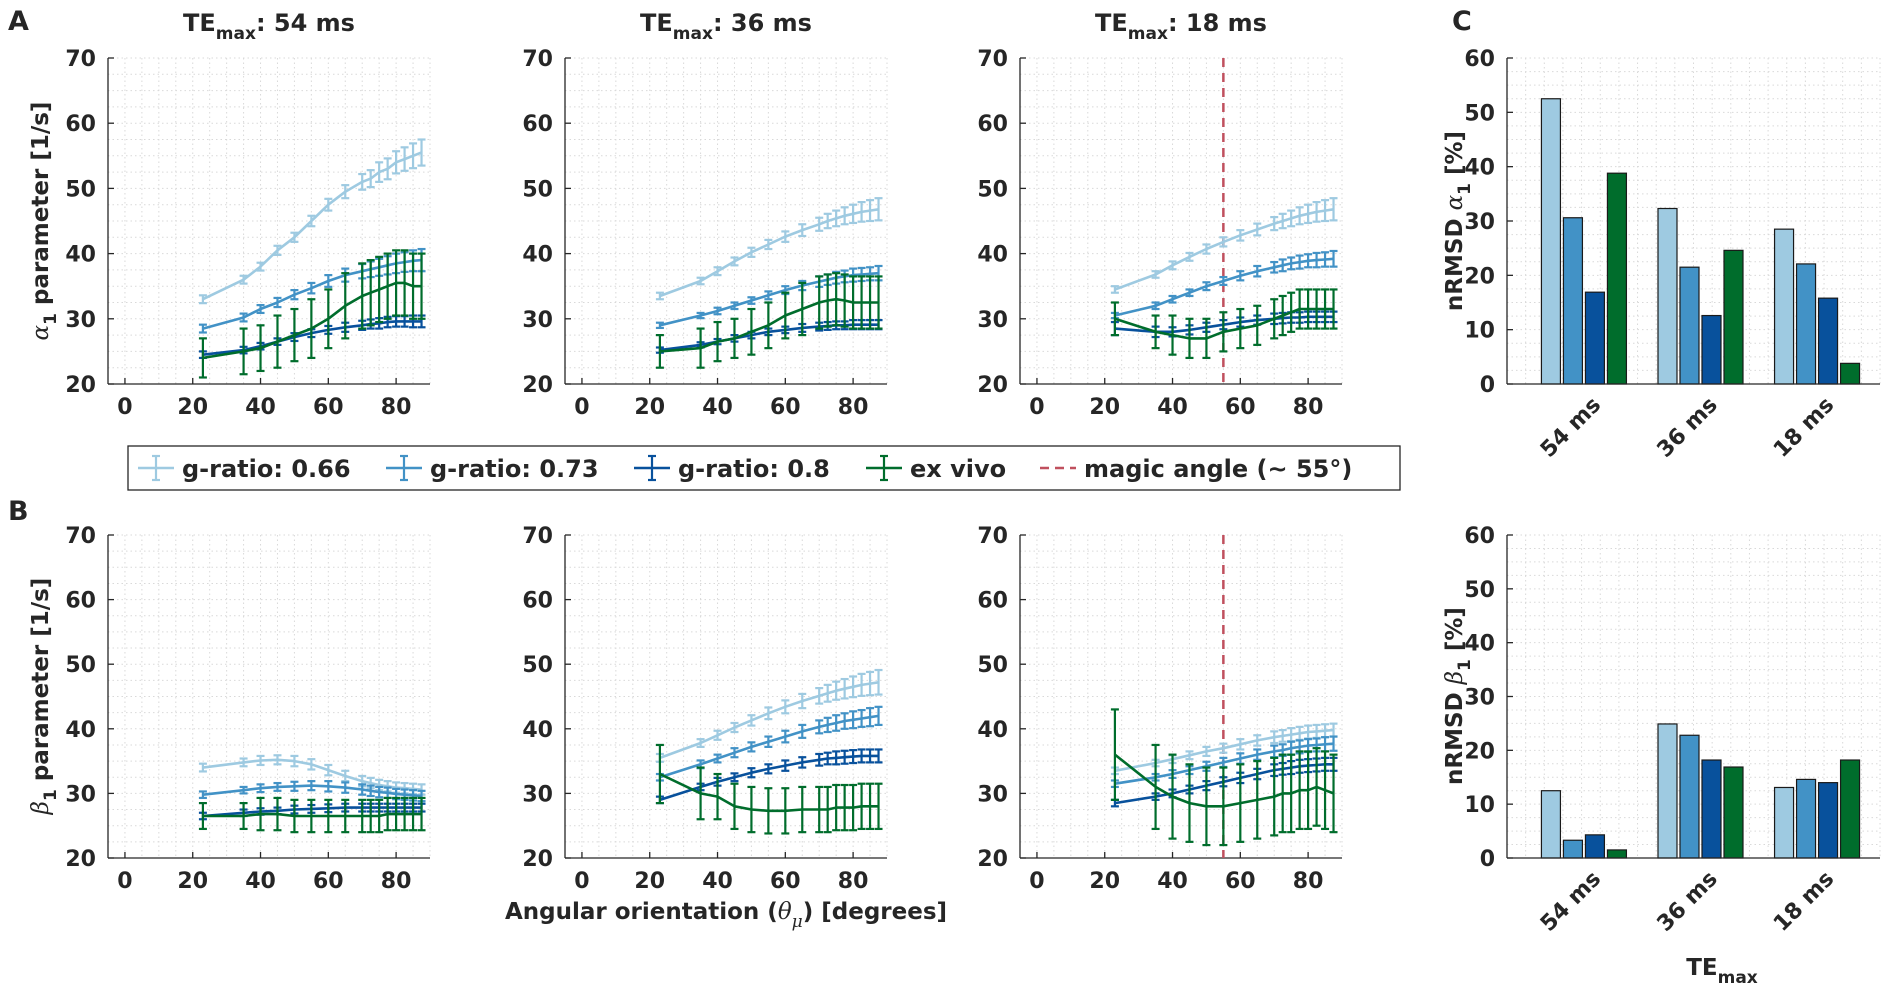 This screenshot has width=1902, height=991. I want to click on legend-item-g080: g-ratio: 0.8, so click(732, 468).